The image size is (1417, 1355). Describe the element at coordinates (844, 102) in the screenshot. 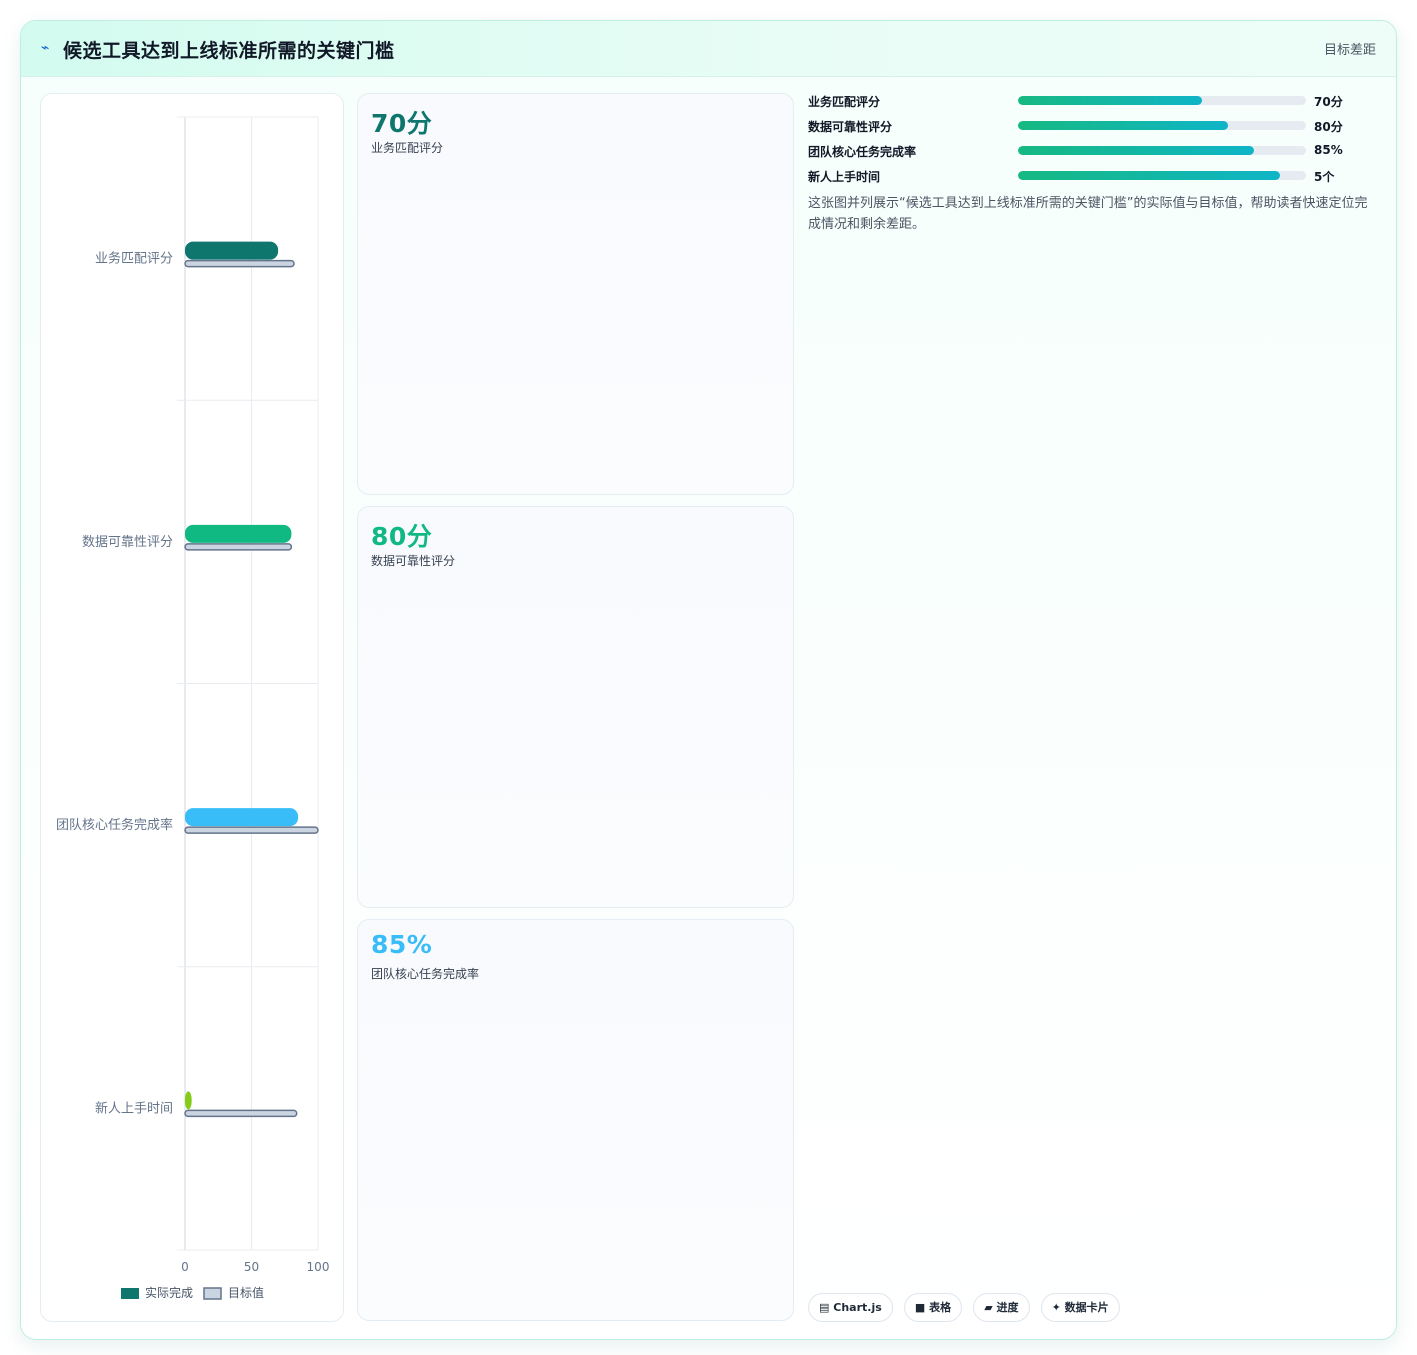

I see `progress-label: 业务匹配评分` at that location.